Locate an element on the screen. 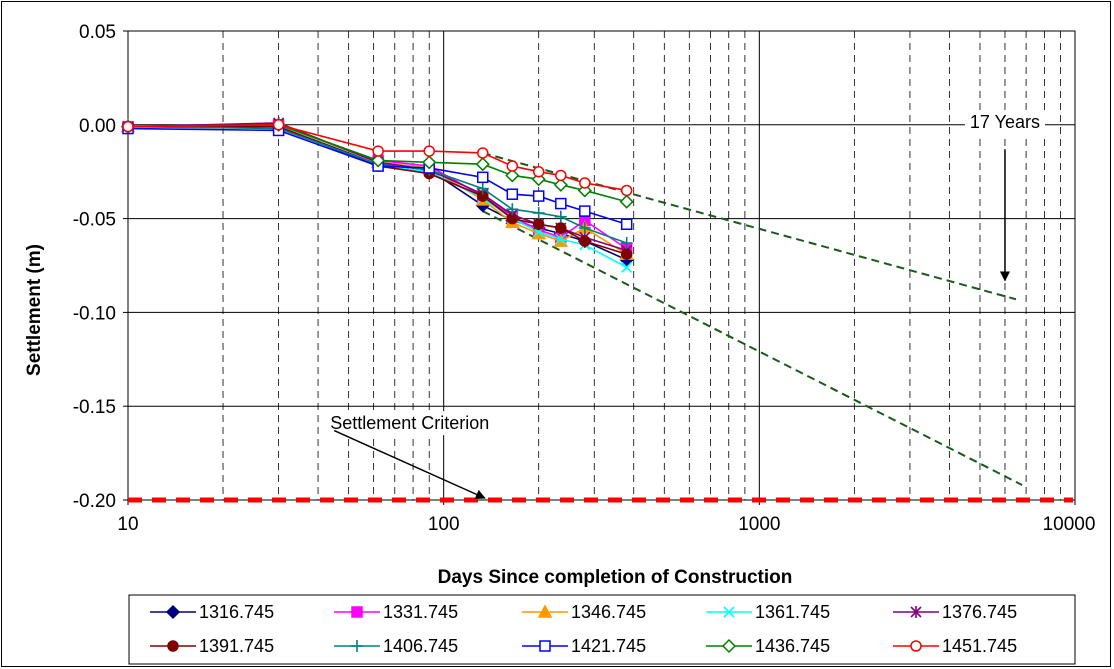 Image resolution: width=1114 pixels, height=669 pixels. y-tick-labels: 0.05 0.00 -0.05 -0.10 -0.15 -0.20 is located at coordinates (94, 267).